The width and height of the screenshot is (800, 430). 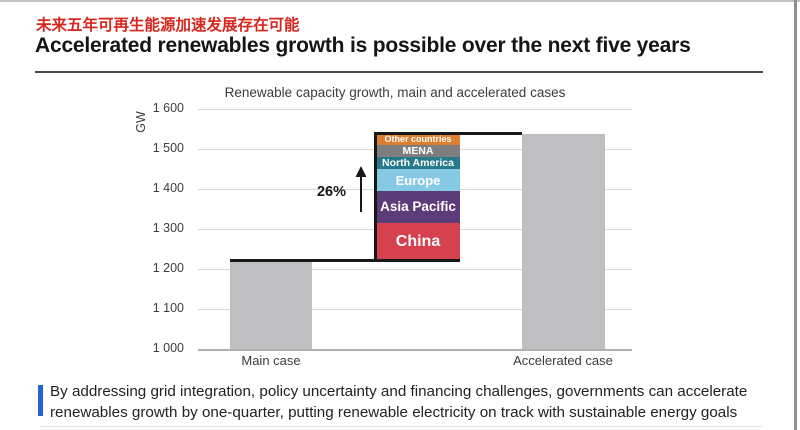 What do you see at coordinates (168, 268) in the screenshot?
I see `y-tick-label: 1 200` at bounding box center [168, 268].